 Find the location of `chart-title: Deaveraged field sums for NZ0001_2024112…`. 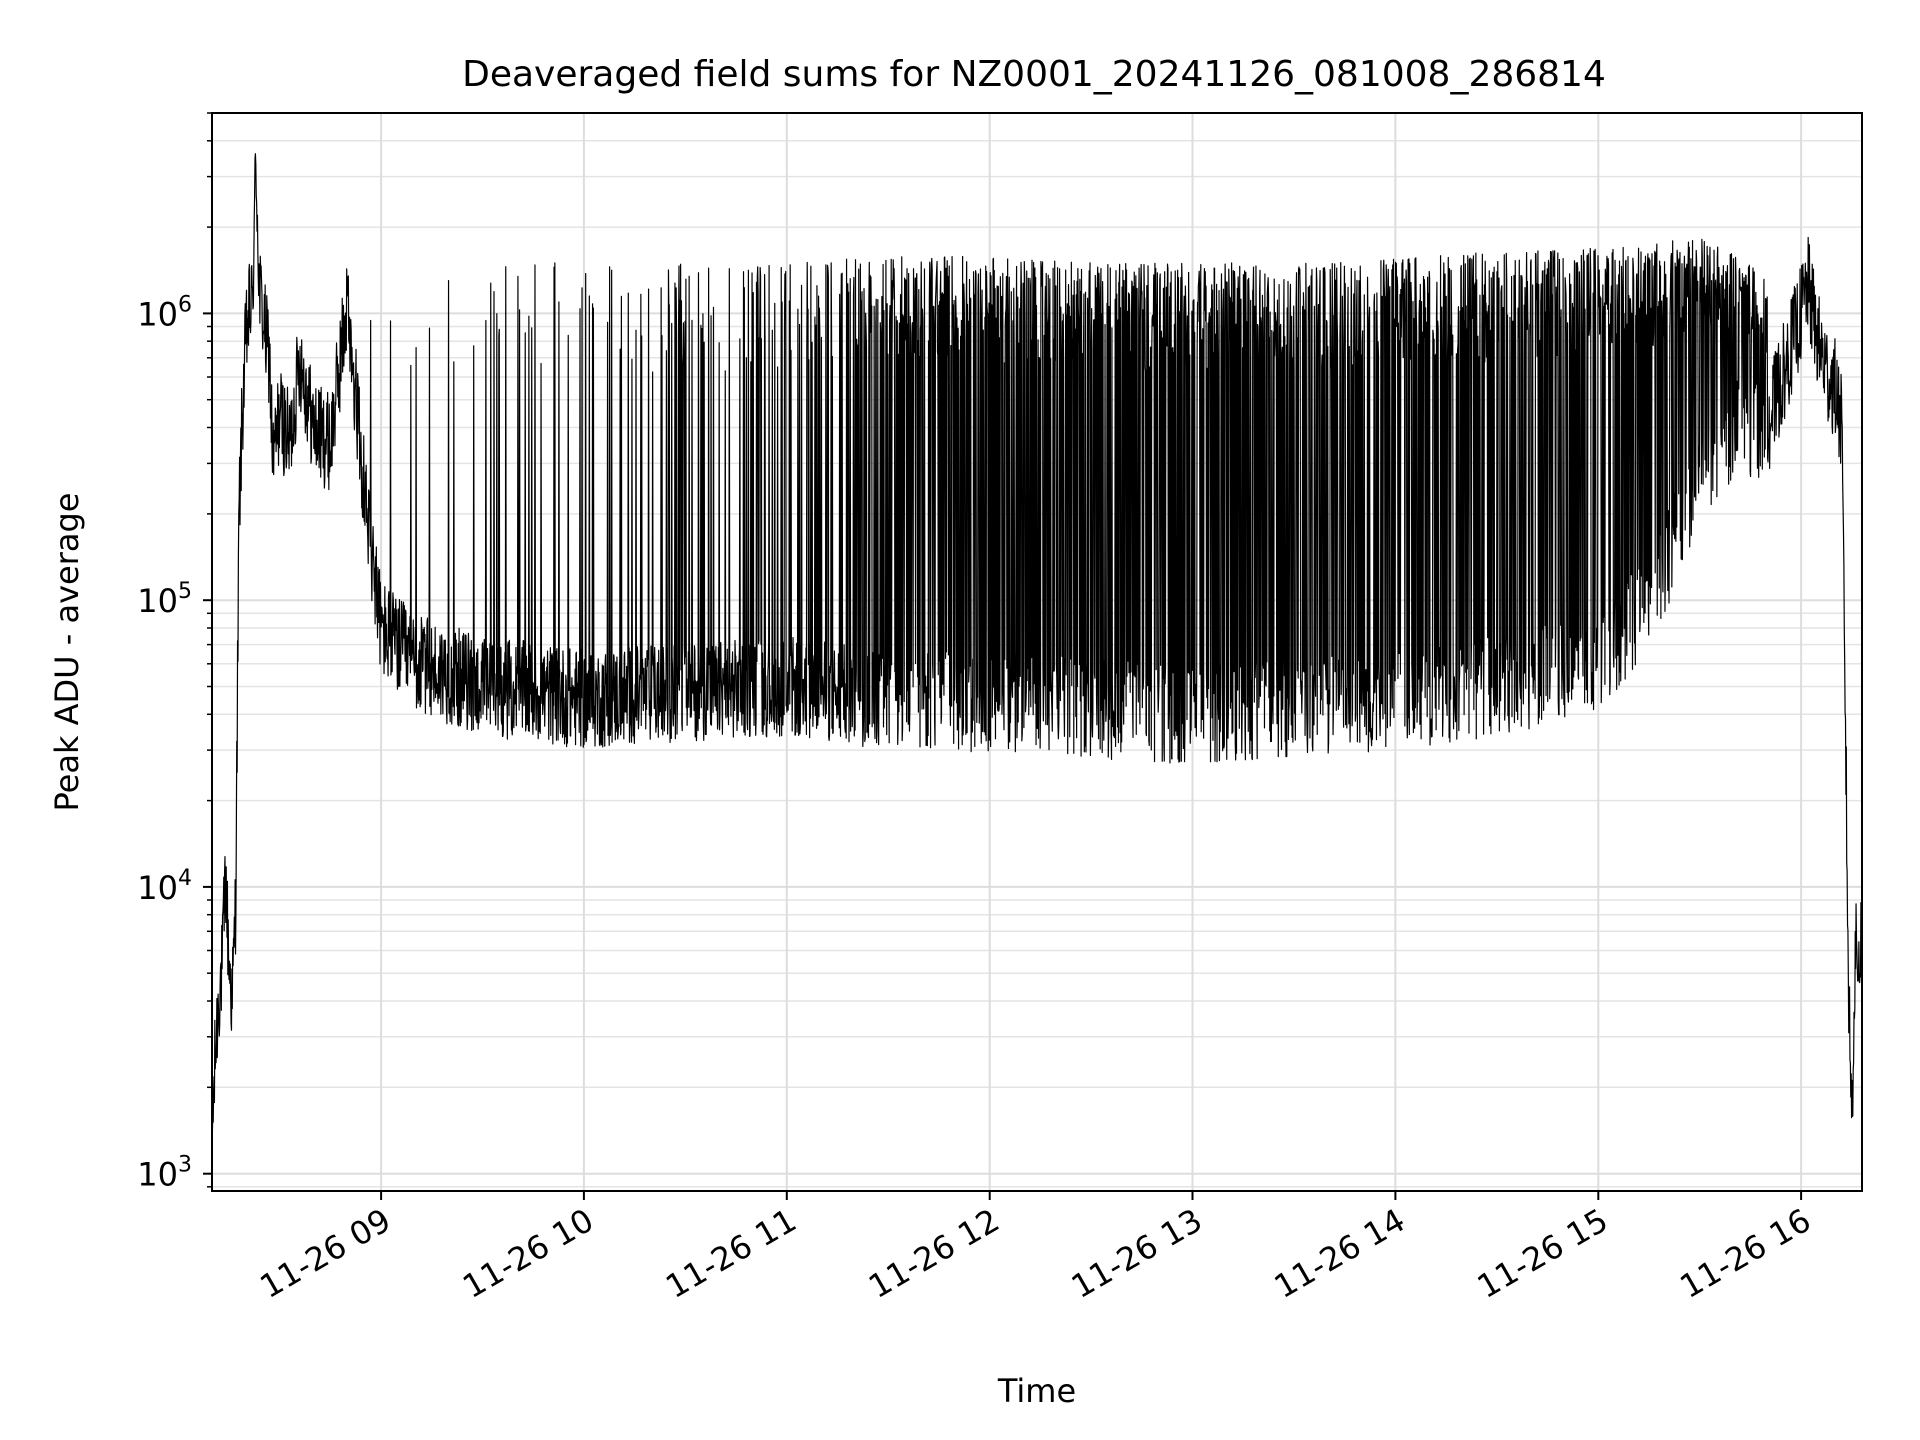

chart-title: Deaveraged field sums for NZ0001_2024112… is located at coordinates (1034, 74).